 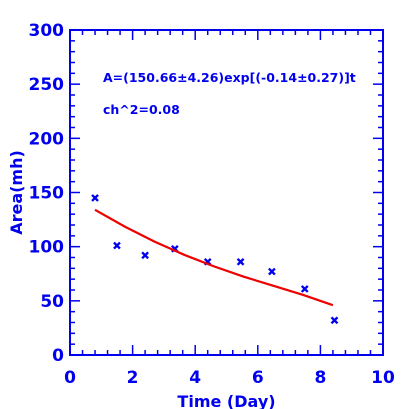 I want to click on y-axis-title: Area(mh), so click(x=16, y=192).